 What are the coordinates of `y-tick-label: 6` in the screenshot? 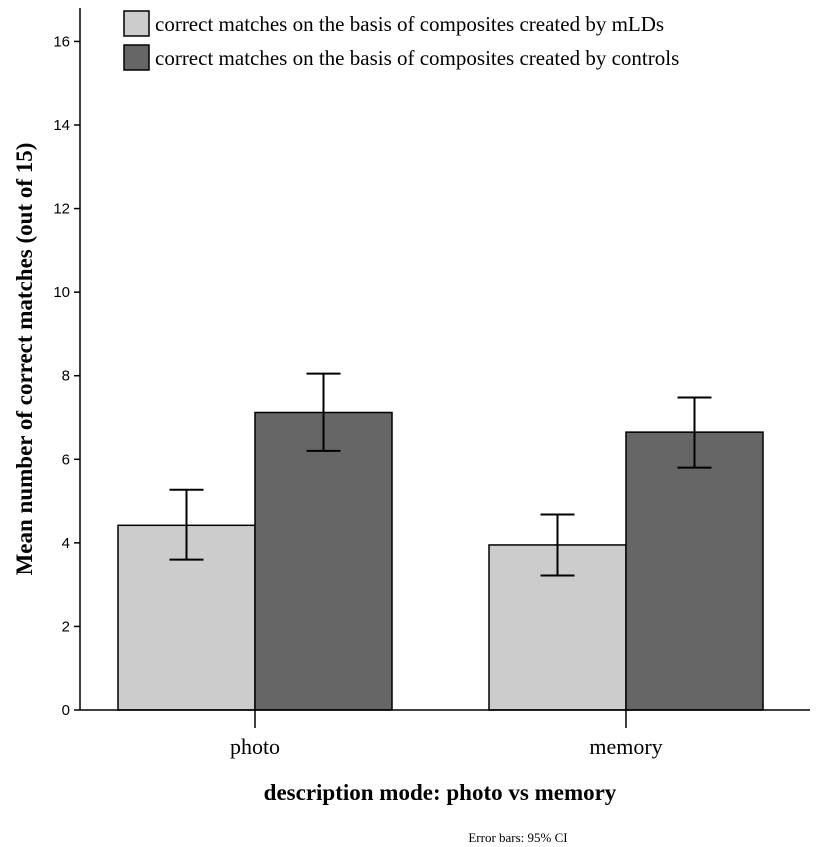 It's located at (66, 459).